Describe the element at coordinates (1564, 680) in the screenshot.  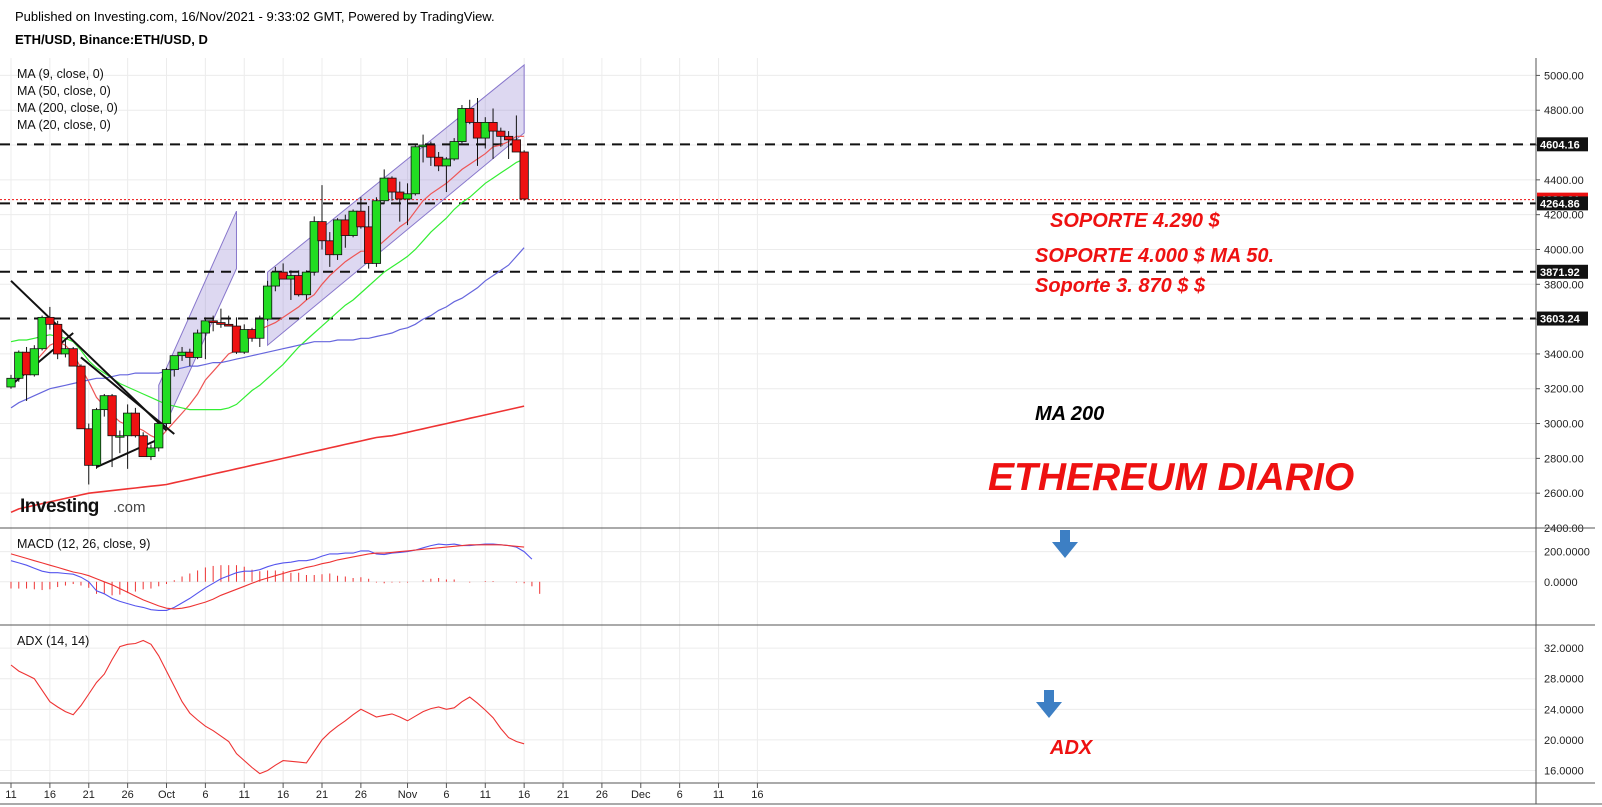
I see `adx-tick-label: 28.0000` at that location.